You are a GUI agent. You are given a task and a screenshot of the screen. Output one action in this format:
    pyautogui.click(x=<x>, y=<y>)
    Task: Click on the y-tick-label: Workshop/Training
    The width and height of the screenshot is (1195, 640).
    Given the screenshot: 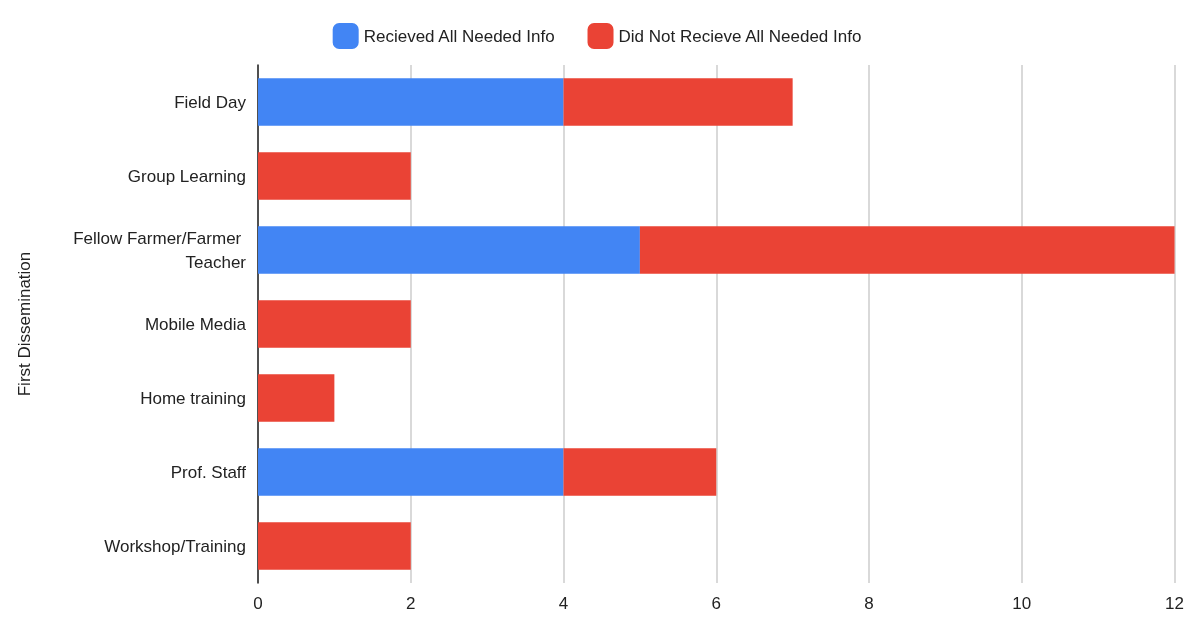 What is the action you would take?
    pyautogui.click(x=175, y=546)
    